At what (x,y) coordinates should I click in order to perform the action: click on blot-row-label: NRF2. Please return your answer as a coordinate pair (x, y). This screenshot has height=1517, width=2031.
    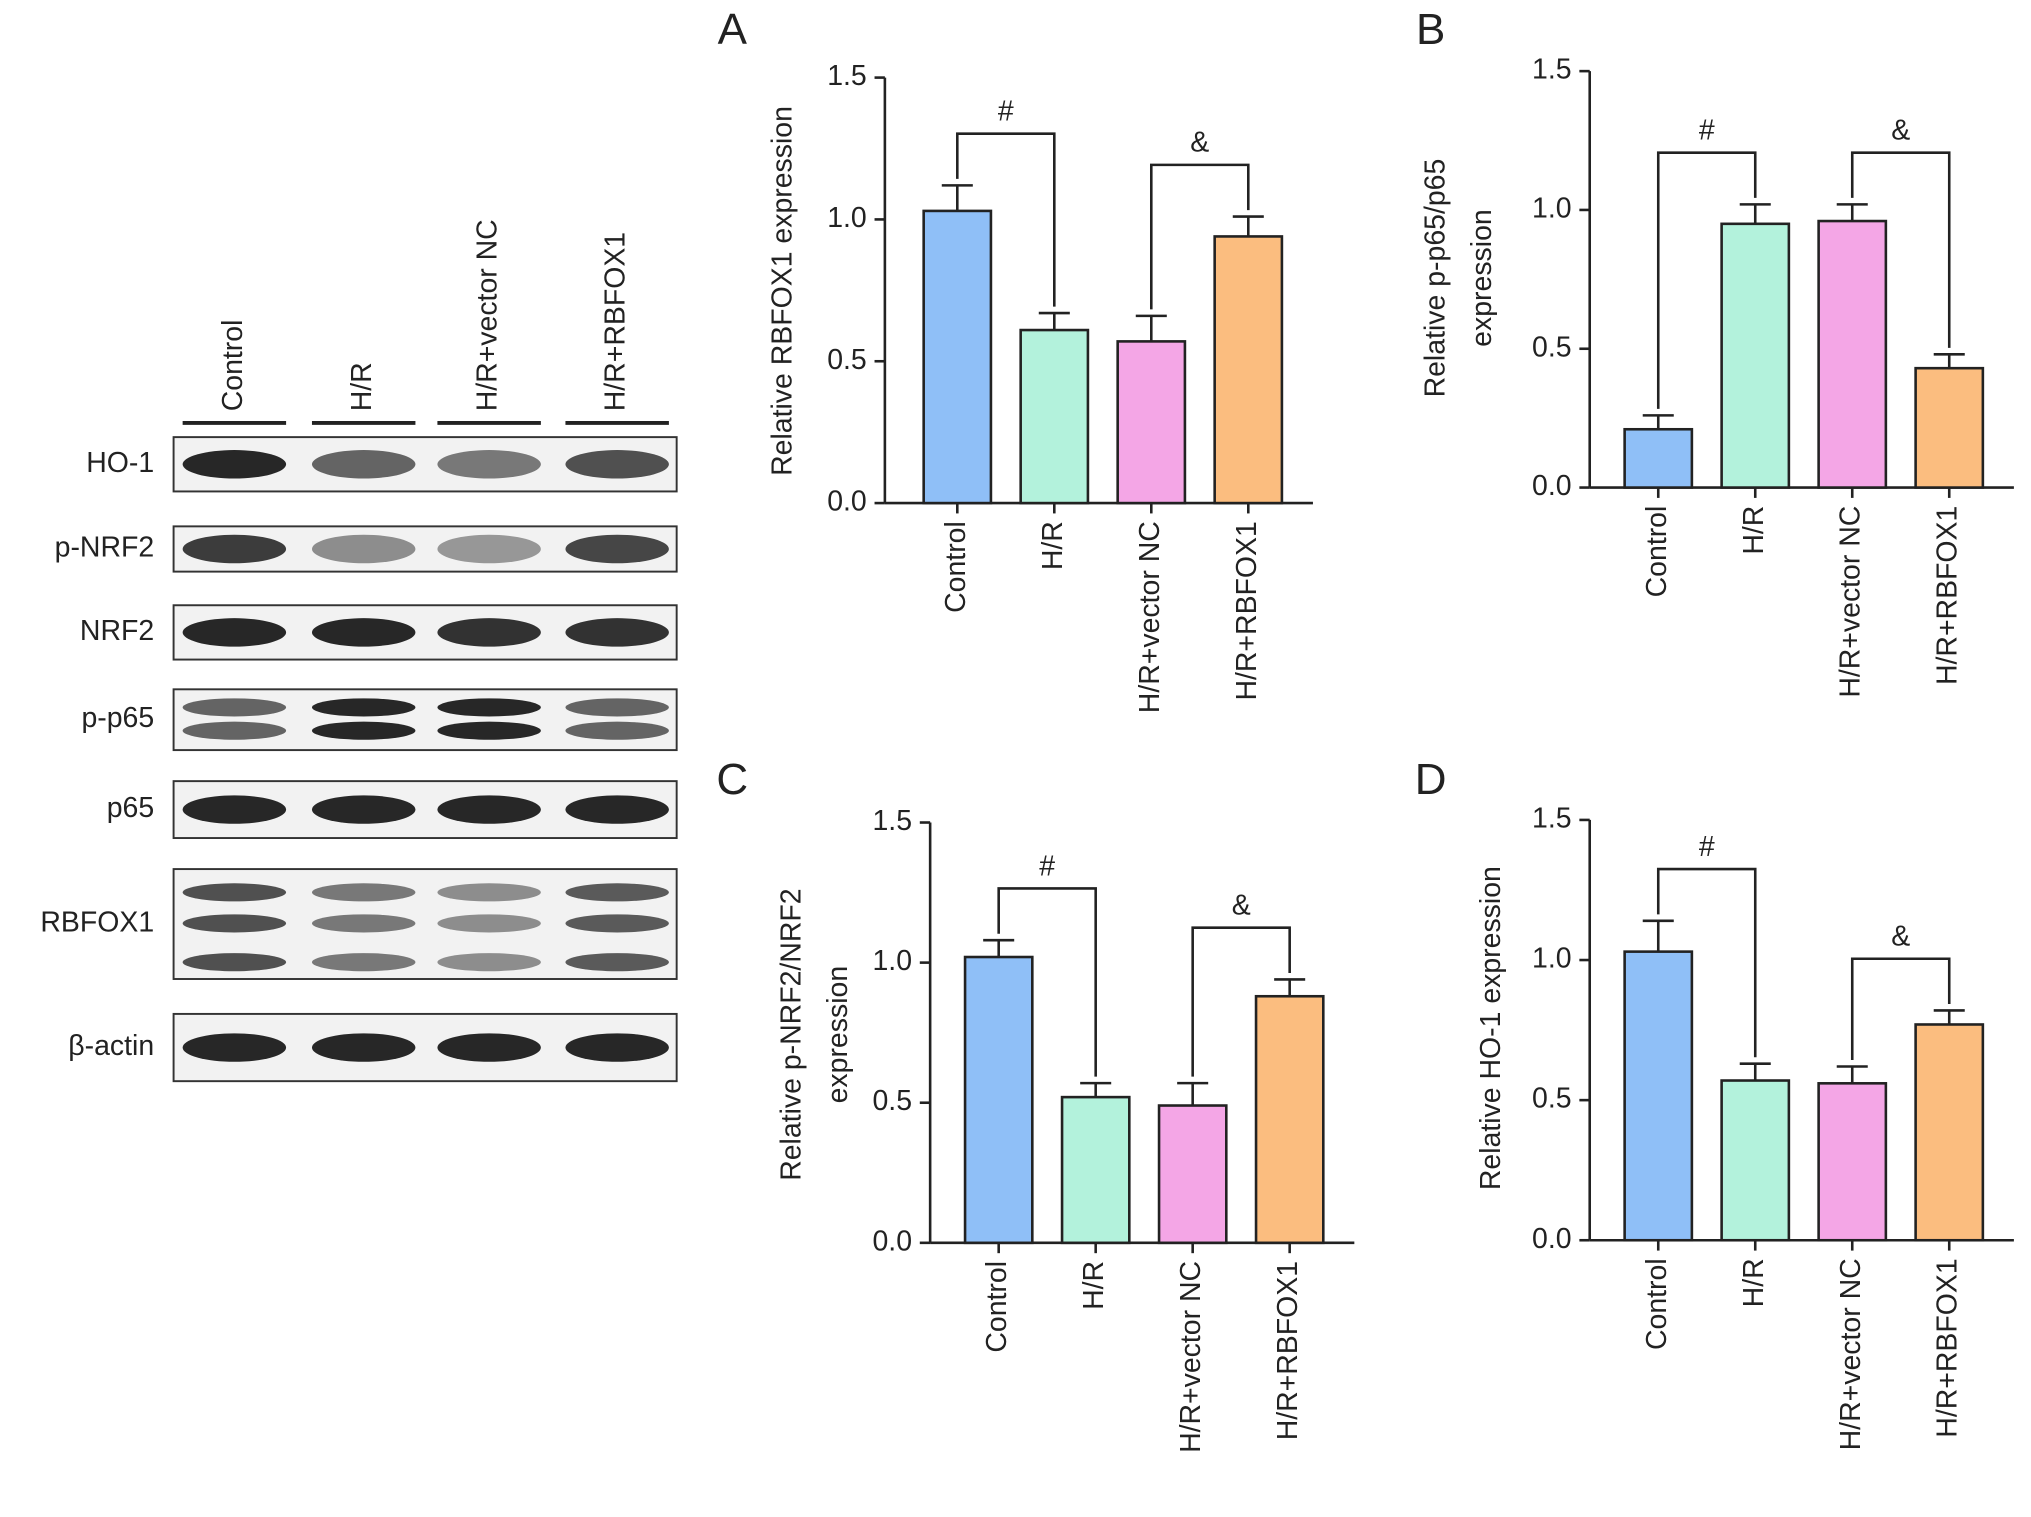
    Looking at the image, I should click on (117, 631).